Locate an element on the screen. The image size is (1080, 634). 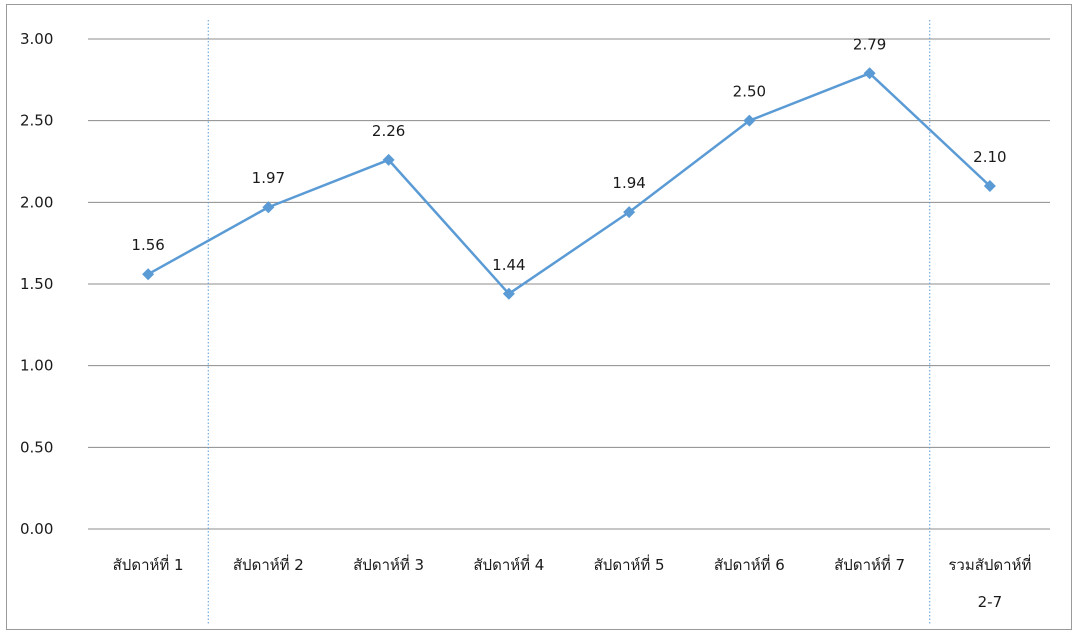
y-tick-label: 3.00 is located at coordinates (36, 39).